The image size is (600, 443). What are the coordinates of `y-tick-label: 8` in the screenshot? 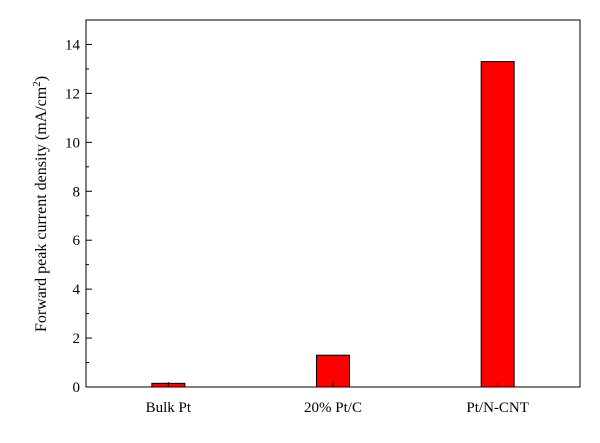 It's located at (77, 192).